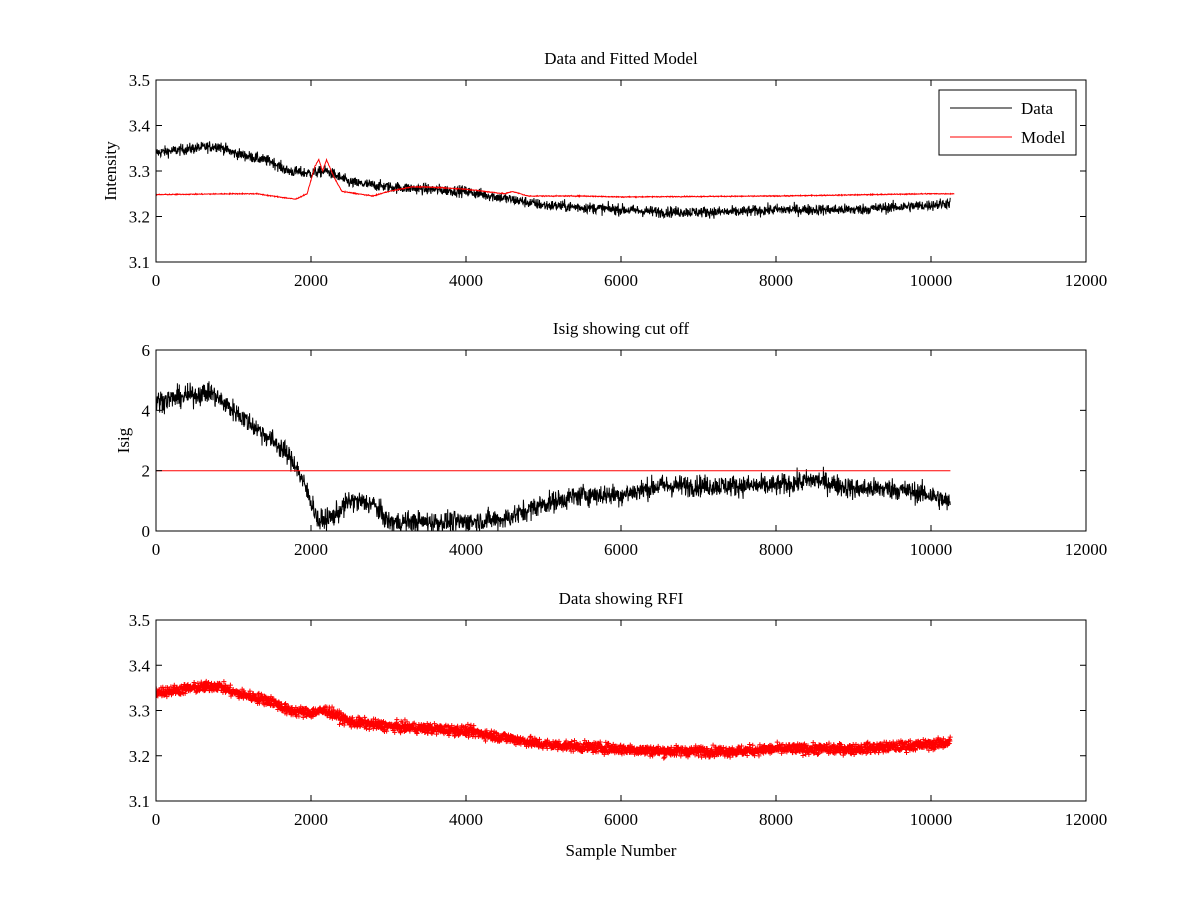 Image resolution: width=1200 pixels, height=905 pixels. Describe the element at coordinates (123, 440) in the screenshot. I see `y-axis-label: Isig` at that location.